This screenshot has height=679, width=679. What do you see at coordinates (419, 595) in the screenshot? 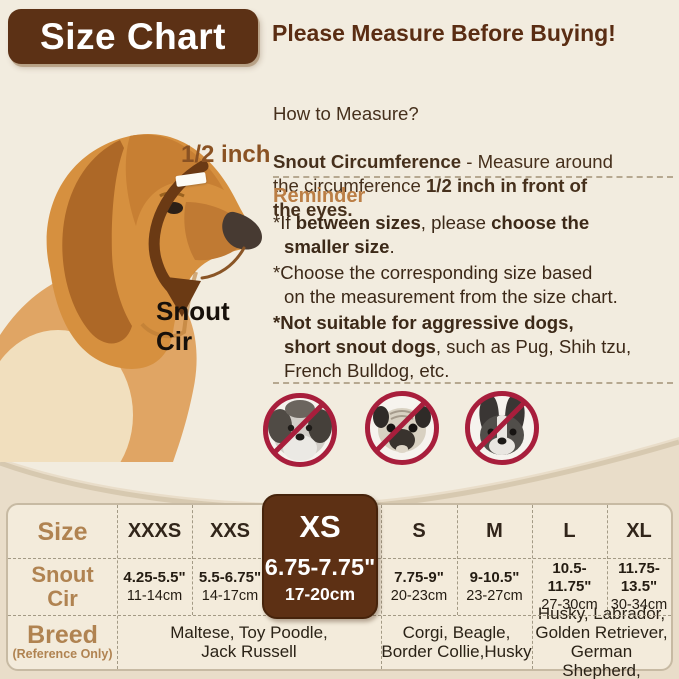
I see `snout-cm: 20-23cm` at bounding box center [419, 595].